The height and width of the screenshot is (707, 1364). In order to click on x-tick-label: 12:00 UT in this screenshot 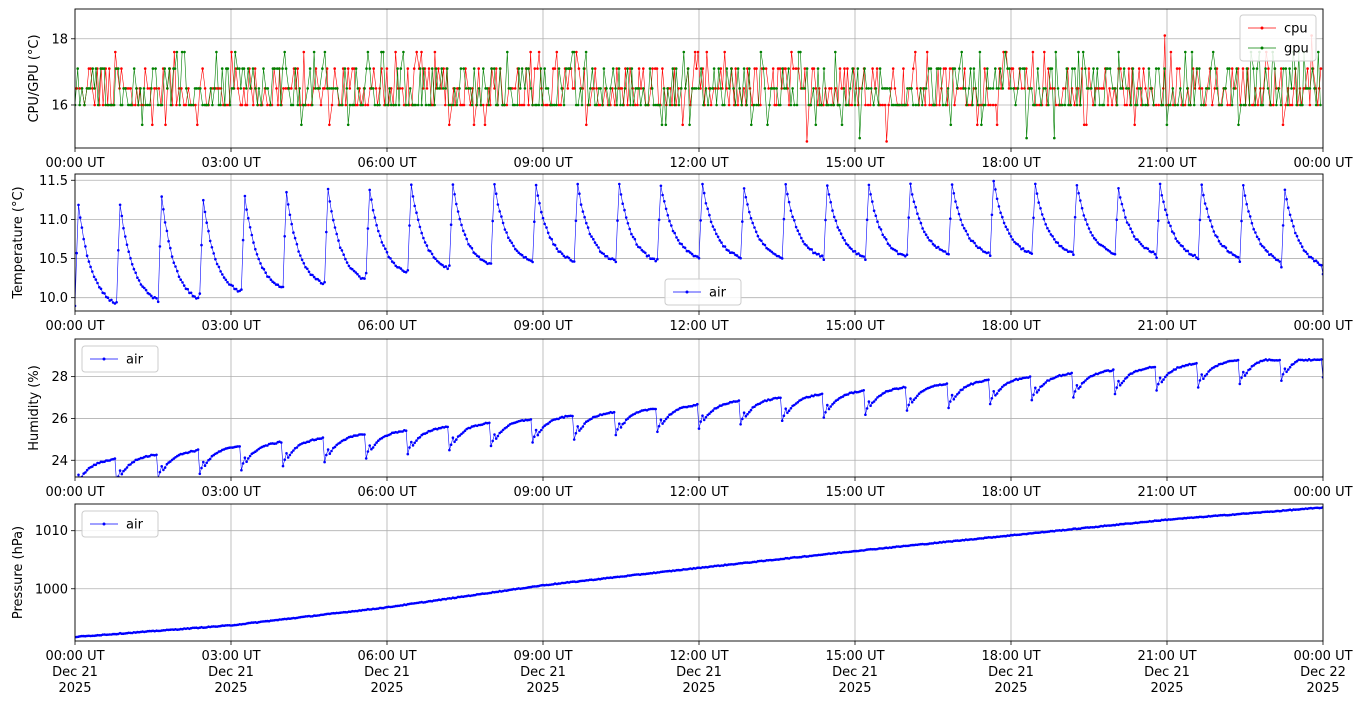, I will do `click(698, 492)`.